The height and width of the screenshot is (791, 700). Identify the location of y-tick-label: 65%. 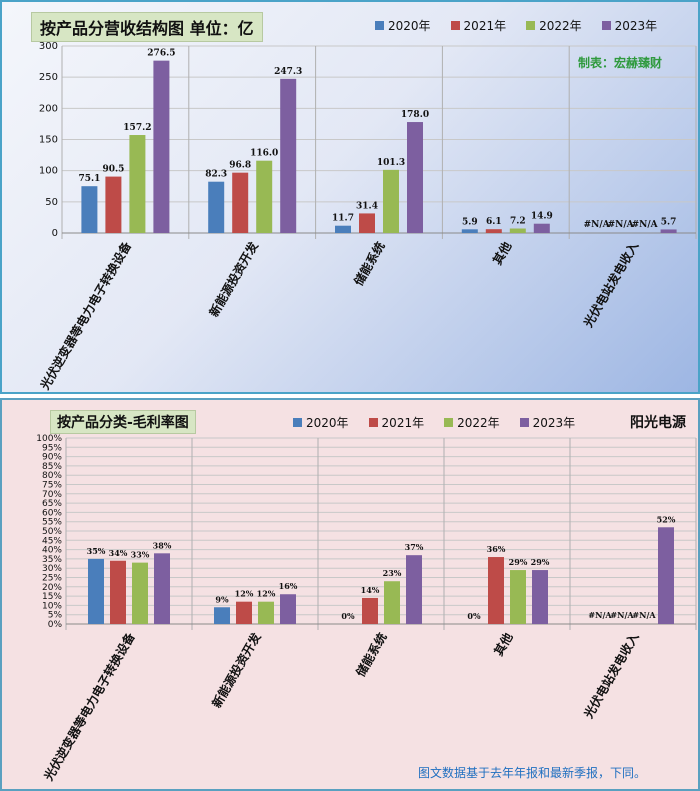
(52, 504).